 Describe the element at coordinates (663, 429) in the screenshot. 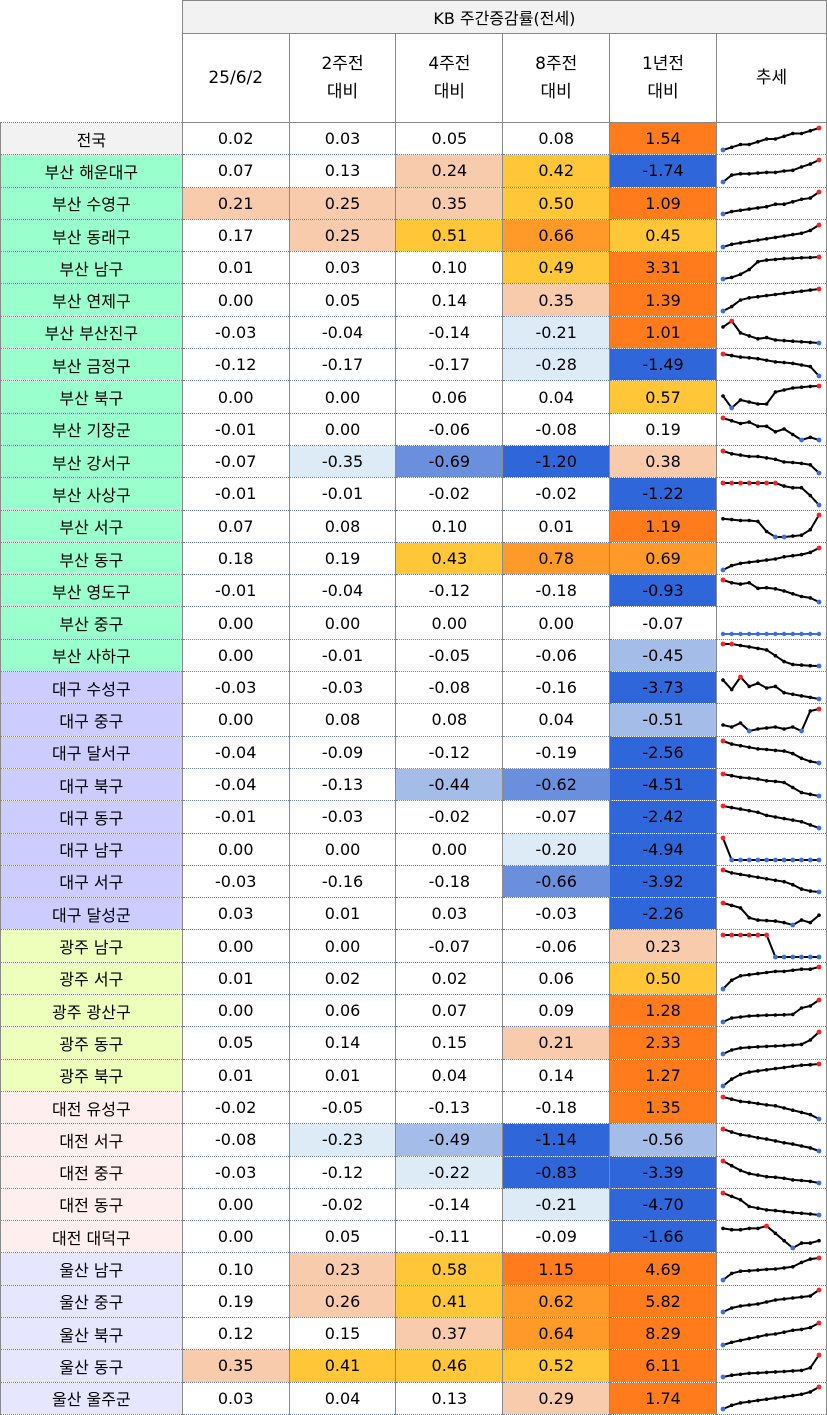

I see `value-cell: 0.19` at that location.